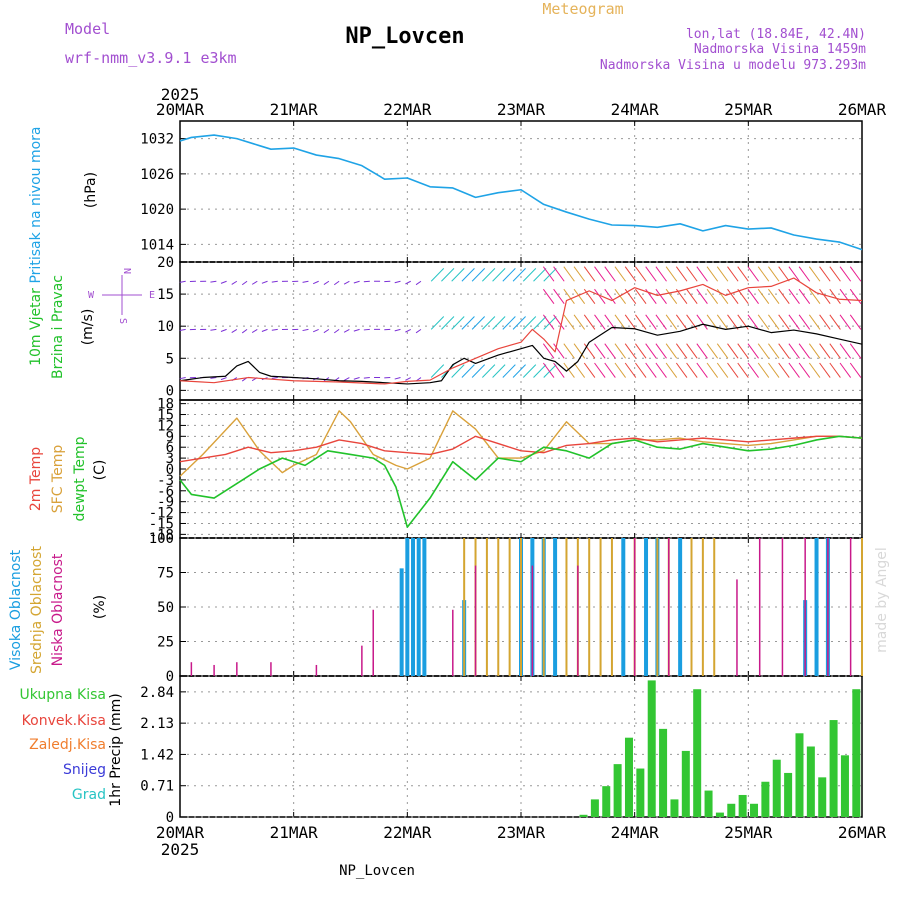  What do you see at coordinates (121, 296) in the screenshot?
I see `compass-rose: W E N S` at bounding box center [121, 296].